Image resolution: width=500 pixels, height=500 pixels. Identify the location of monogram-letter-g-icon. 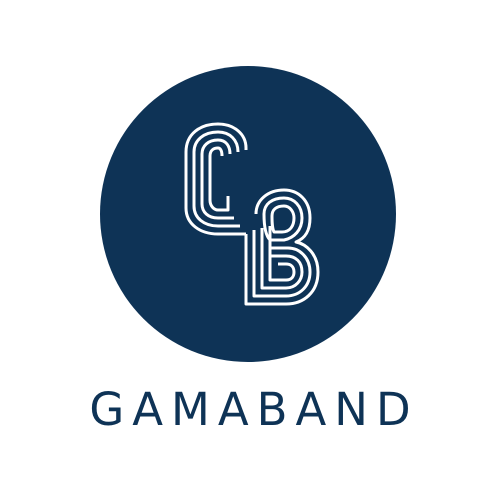
(216, 179).